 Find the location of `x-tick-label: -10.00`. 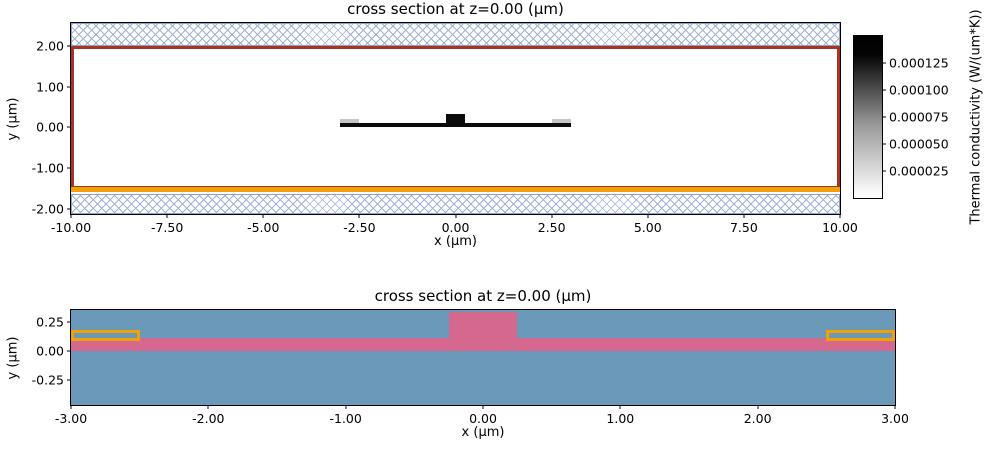

x-tick-label: -10.00 is located at coordinates (71, 227).